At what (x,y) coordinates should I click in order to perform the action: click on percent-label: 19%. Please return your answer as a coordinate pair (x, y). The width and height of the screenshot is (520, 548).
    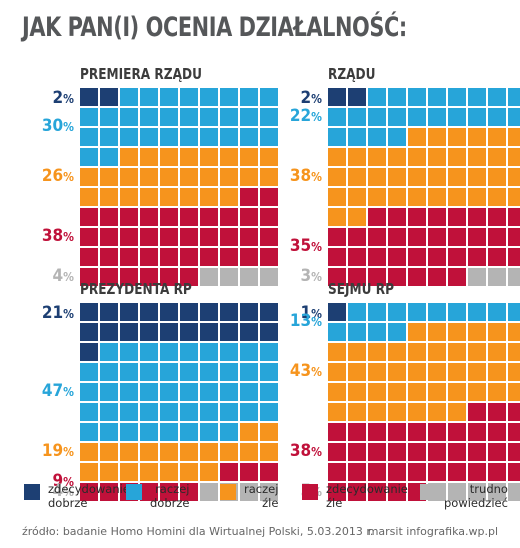
    Looking at the image, I should click on (57, 451).